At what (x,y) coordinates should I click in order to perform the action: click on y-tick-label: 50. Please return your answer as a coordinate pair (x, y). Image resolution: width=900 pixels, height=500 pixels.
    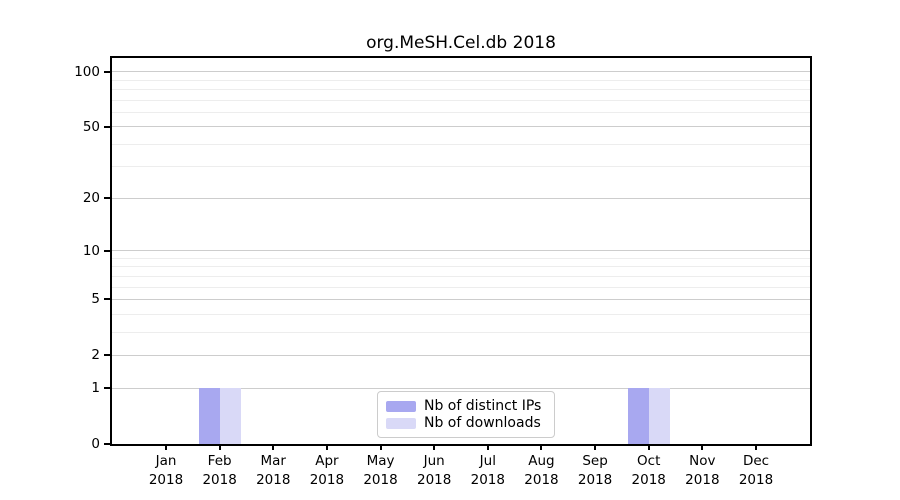
    Looking at the image, I should click on (91, 126).